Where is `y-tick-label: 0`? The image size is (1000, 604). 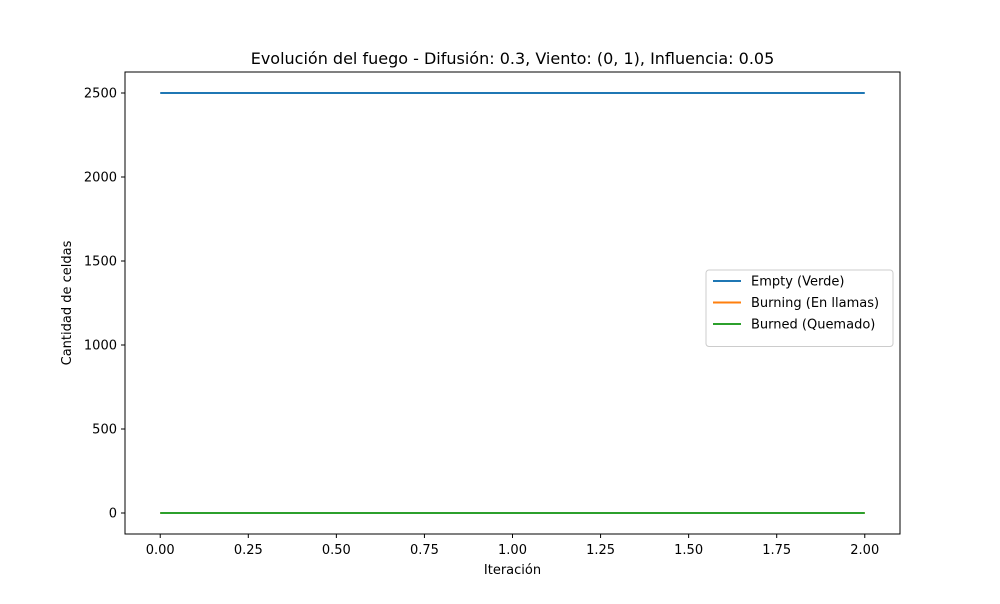
y-tick-label: 0 is located at coordinates (113, 514).